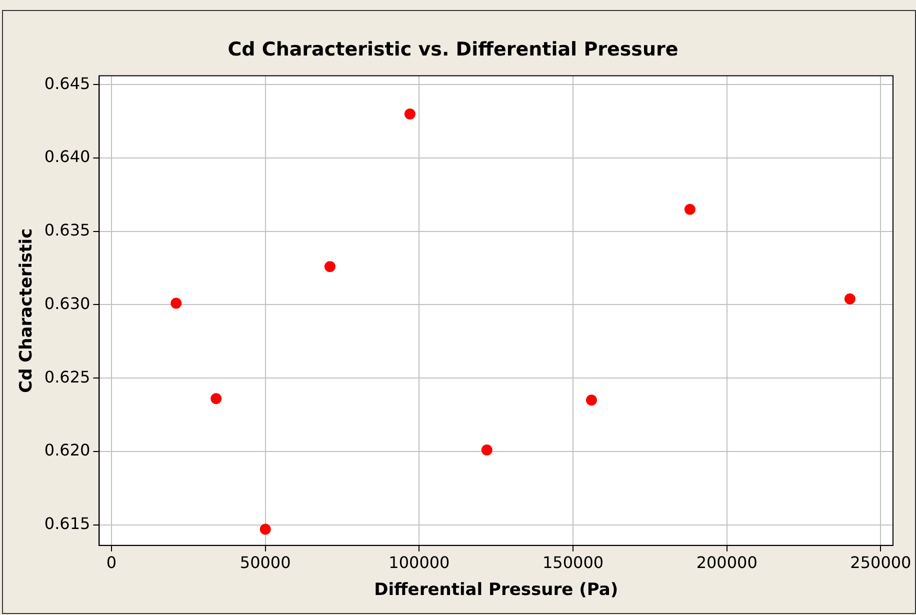 The width and height of the screenshot is (916, 615). Describe the element at coordinates (67, 156) in the screenshot. I see `y-tick-label: 0.640` at that location.